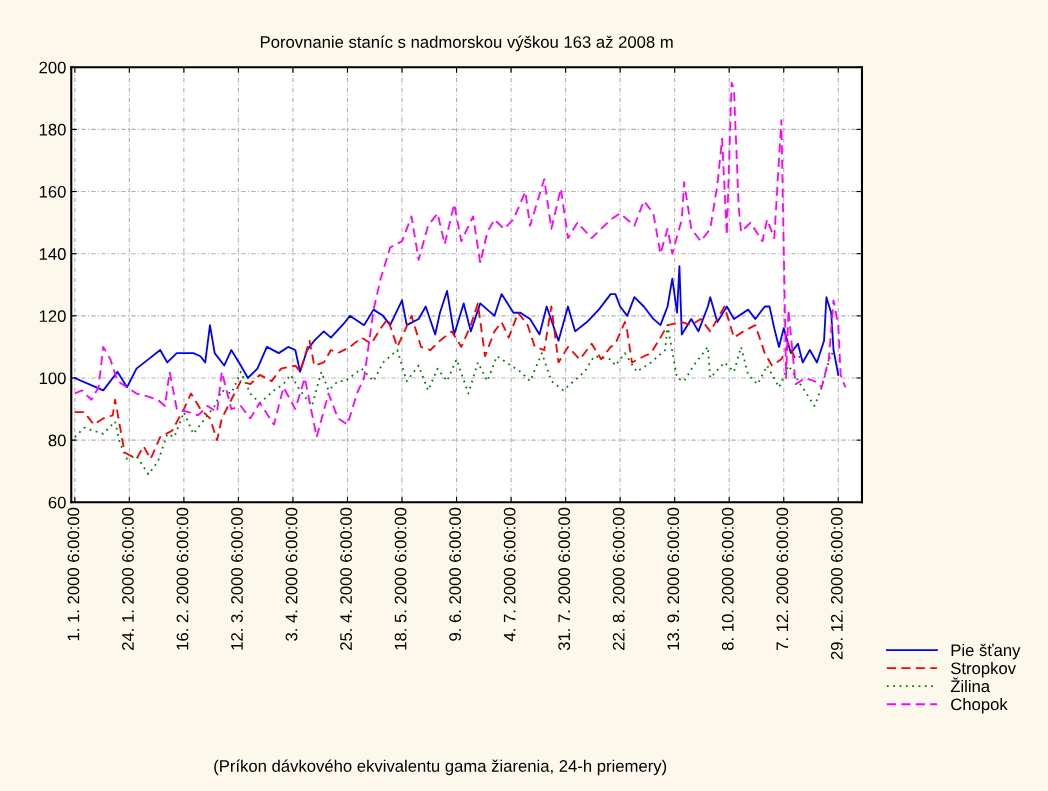 Image resolution: width=1048 pixels, height=791 pixels. I want to click on y-tick-label: 140, so click(52, 254).